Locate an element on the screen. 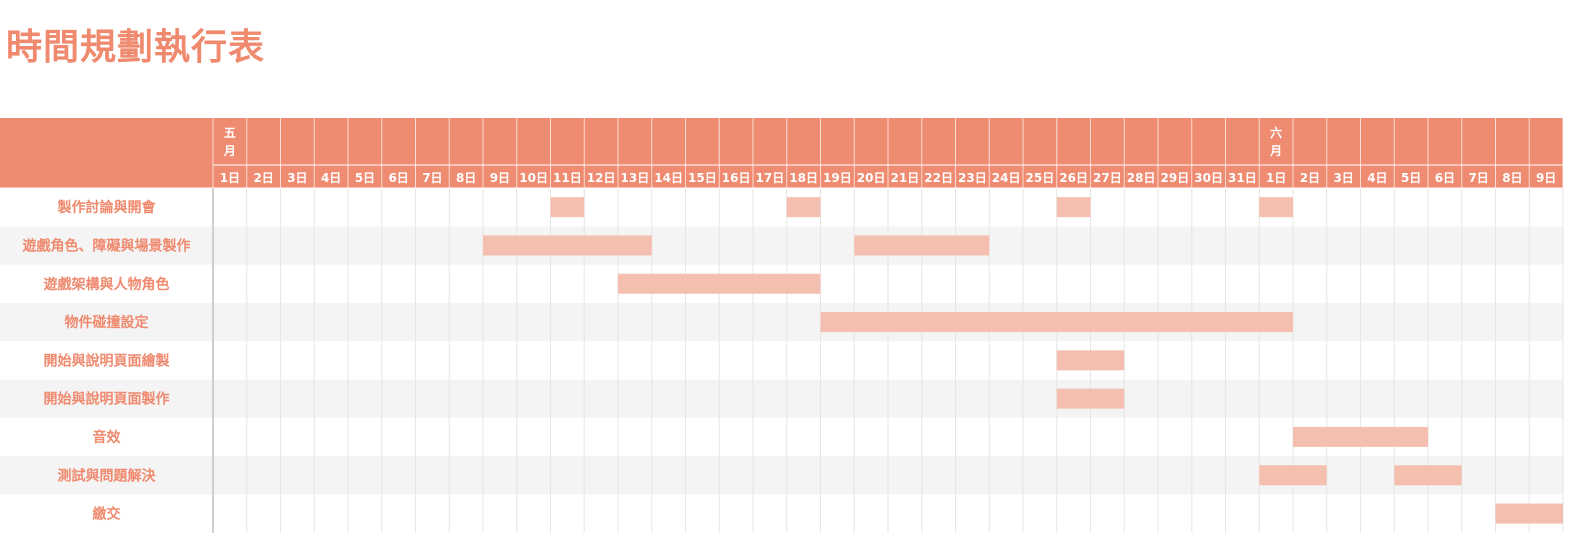 Image resolution: width=1574 pixels, height=540 pixels. day-label: 13日 is located at coordinates (635, 178).